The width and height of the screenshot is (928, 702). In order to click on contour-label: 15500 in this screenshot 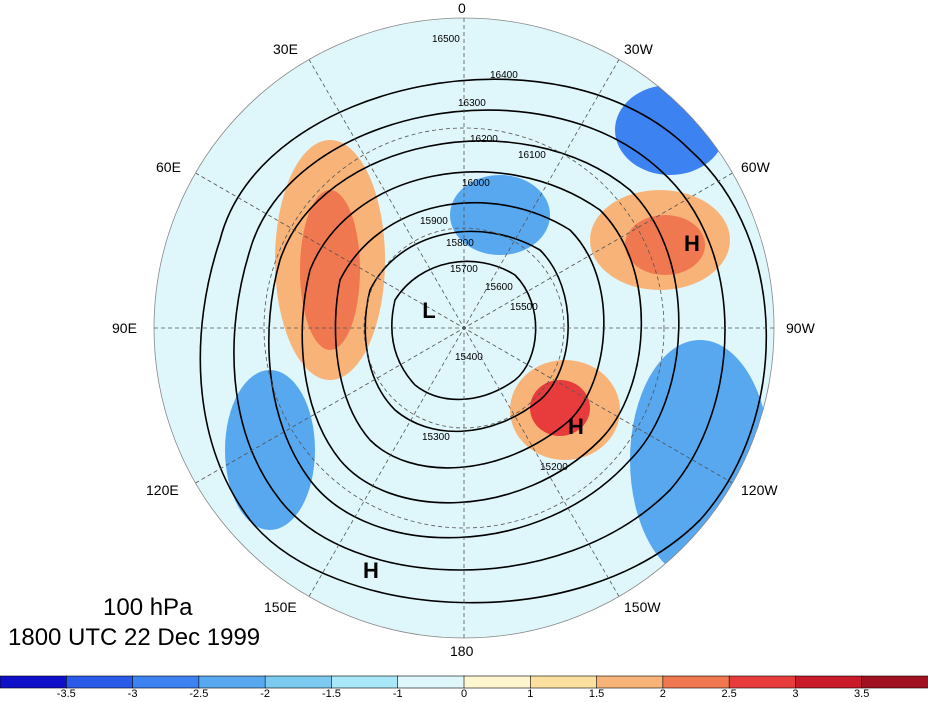, I will do `click(524, 307)`.